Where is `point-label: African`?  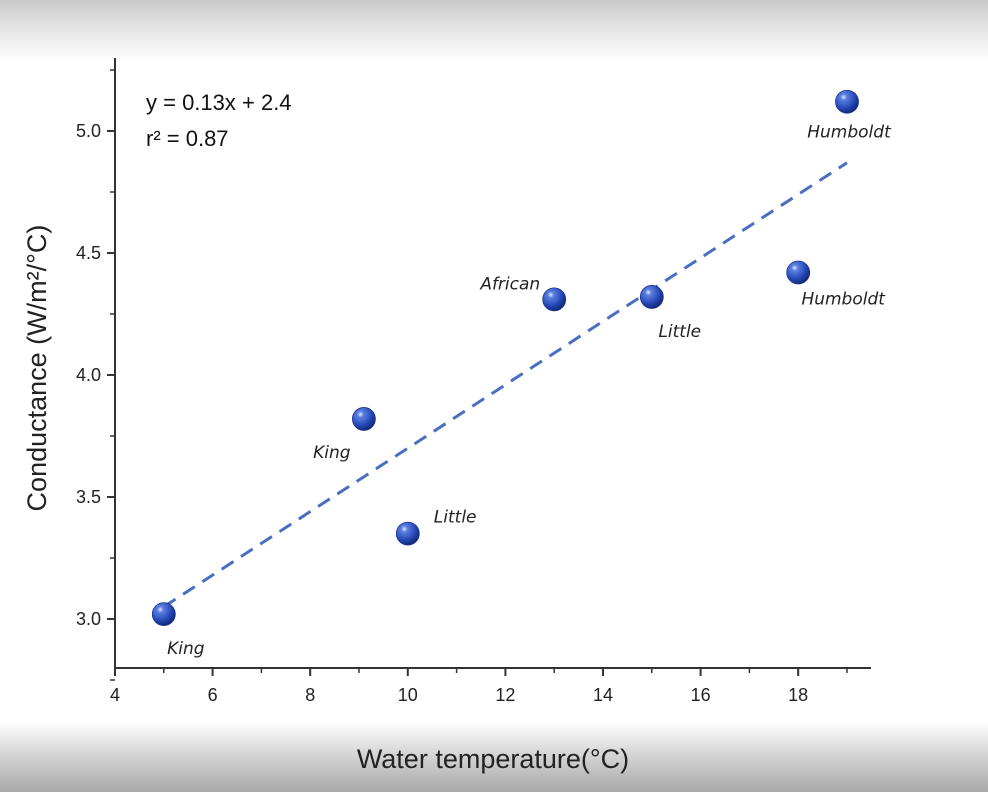 point-label: African is located at coordinates (509, 284).